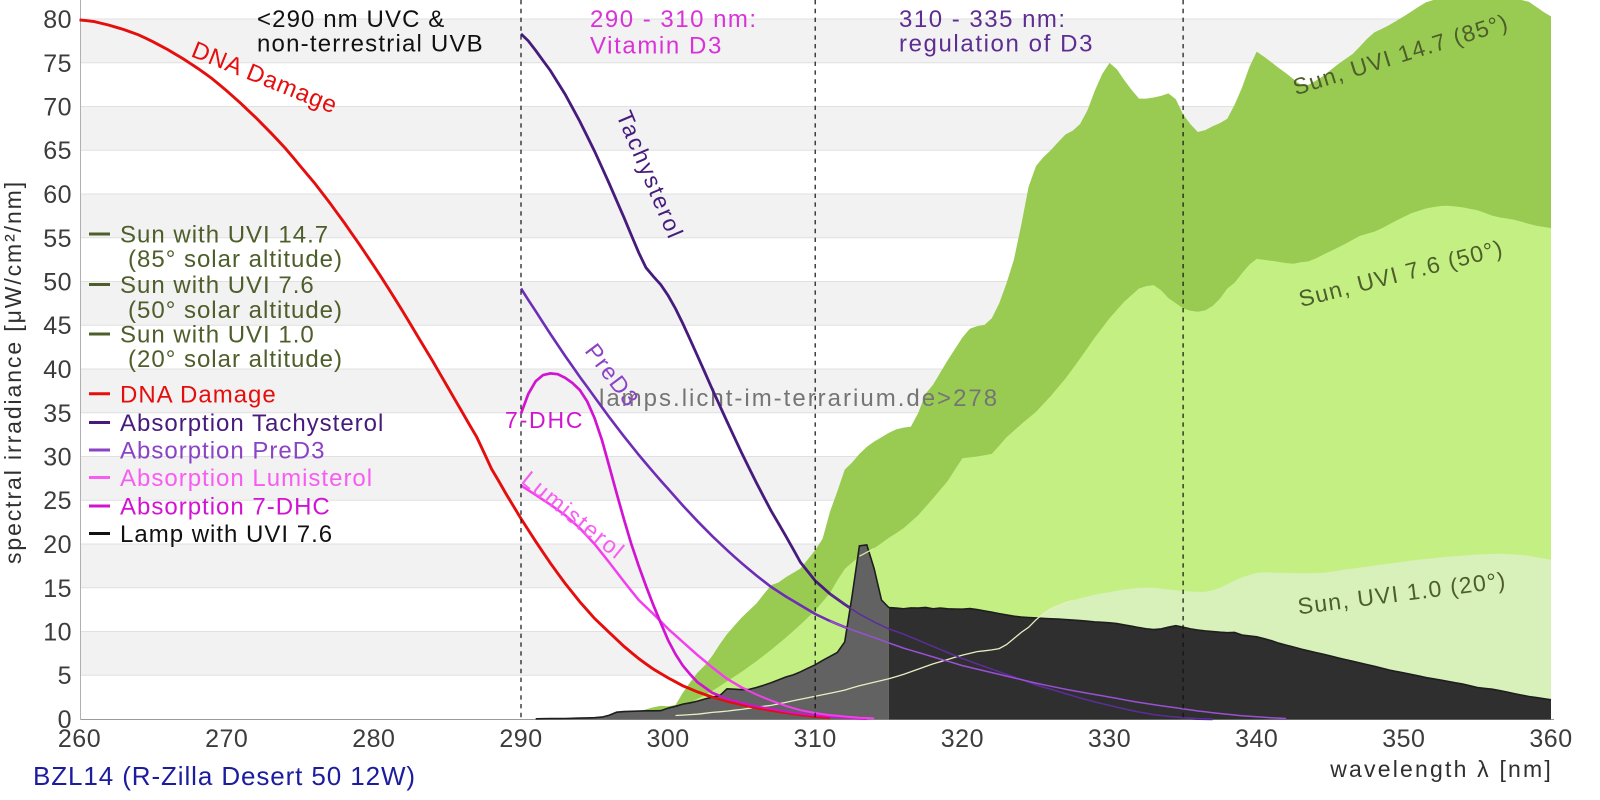 This screenshot has width=1600, height=800. I want to click on svg-text: 25, so click(57, 501).